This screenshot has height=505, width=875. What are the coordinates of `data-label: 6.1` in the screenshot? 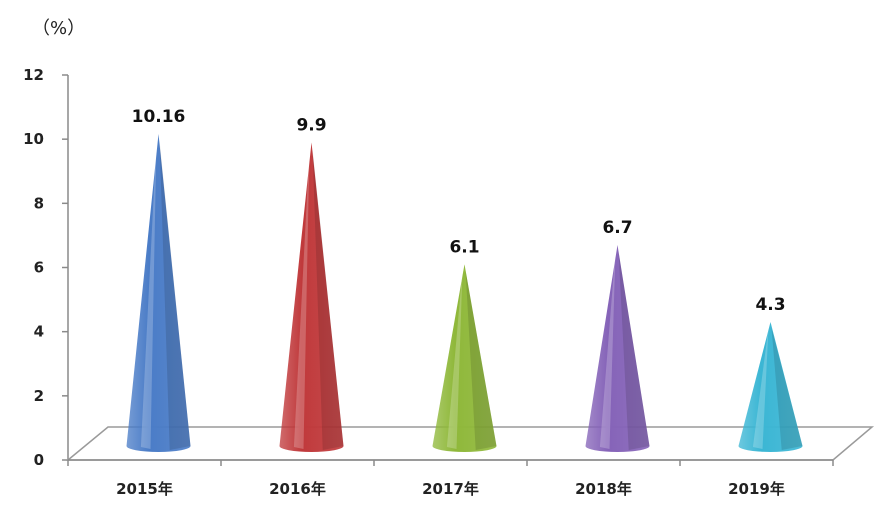 It's located at (464, 247).